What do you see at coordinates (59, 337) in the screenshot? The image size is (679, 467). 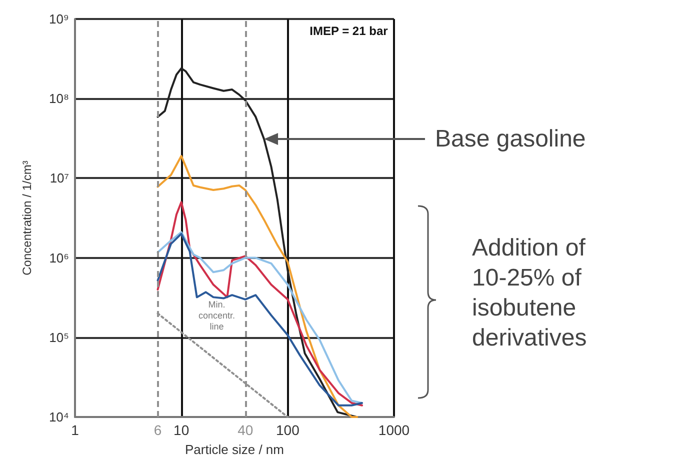 I see `y-tick-label: 10⁵` at bounding box center [59, 337].